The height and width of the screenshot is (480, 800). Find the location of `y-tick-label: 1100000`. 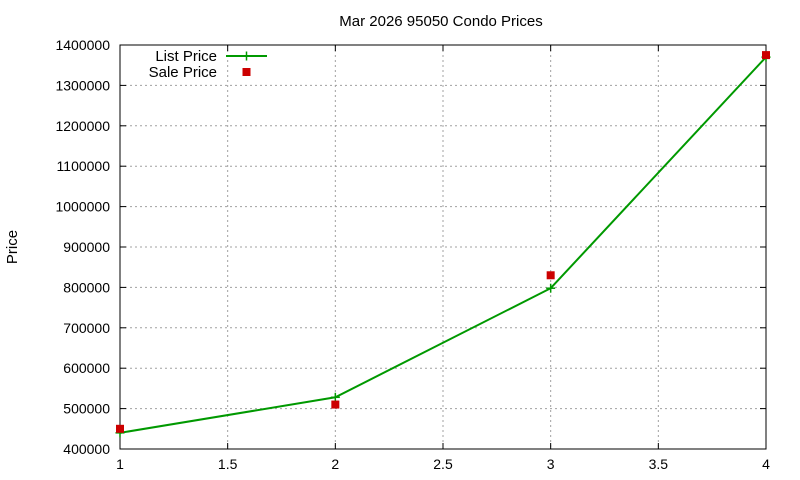

y-tick-label: 1100000 is located at coordinates (84, 166).